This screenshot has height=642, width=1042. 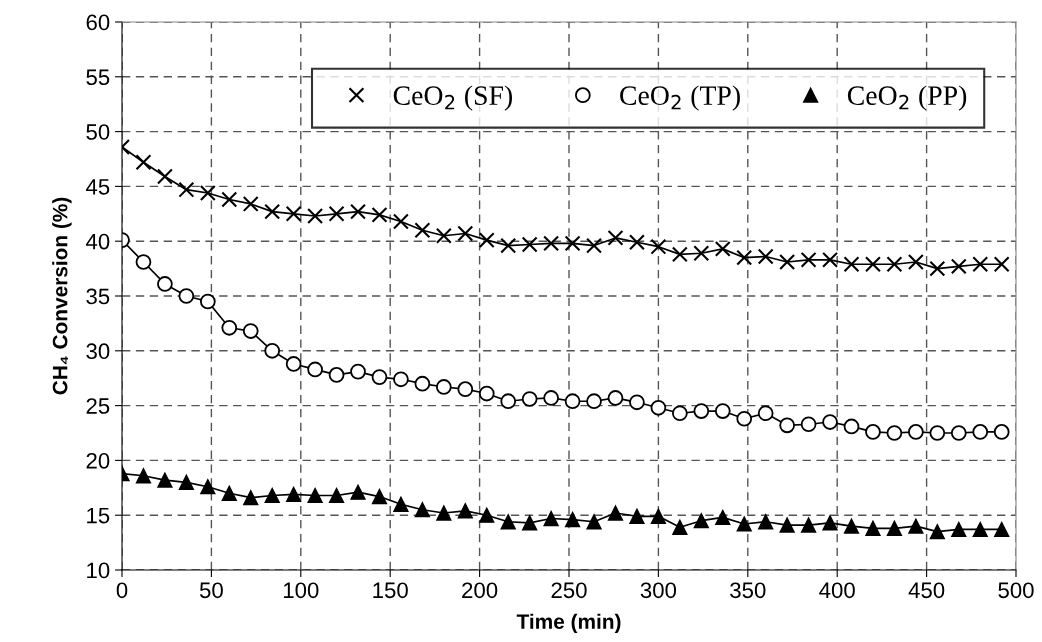 I want to click on y-tick-label: 35, so click(x=98, y=296).